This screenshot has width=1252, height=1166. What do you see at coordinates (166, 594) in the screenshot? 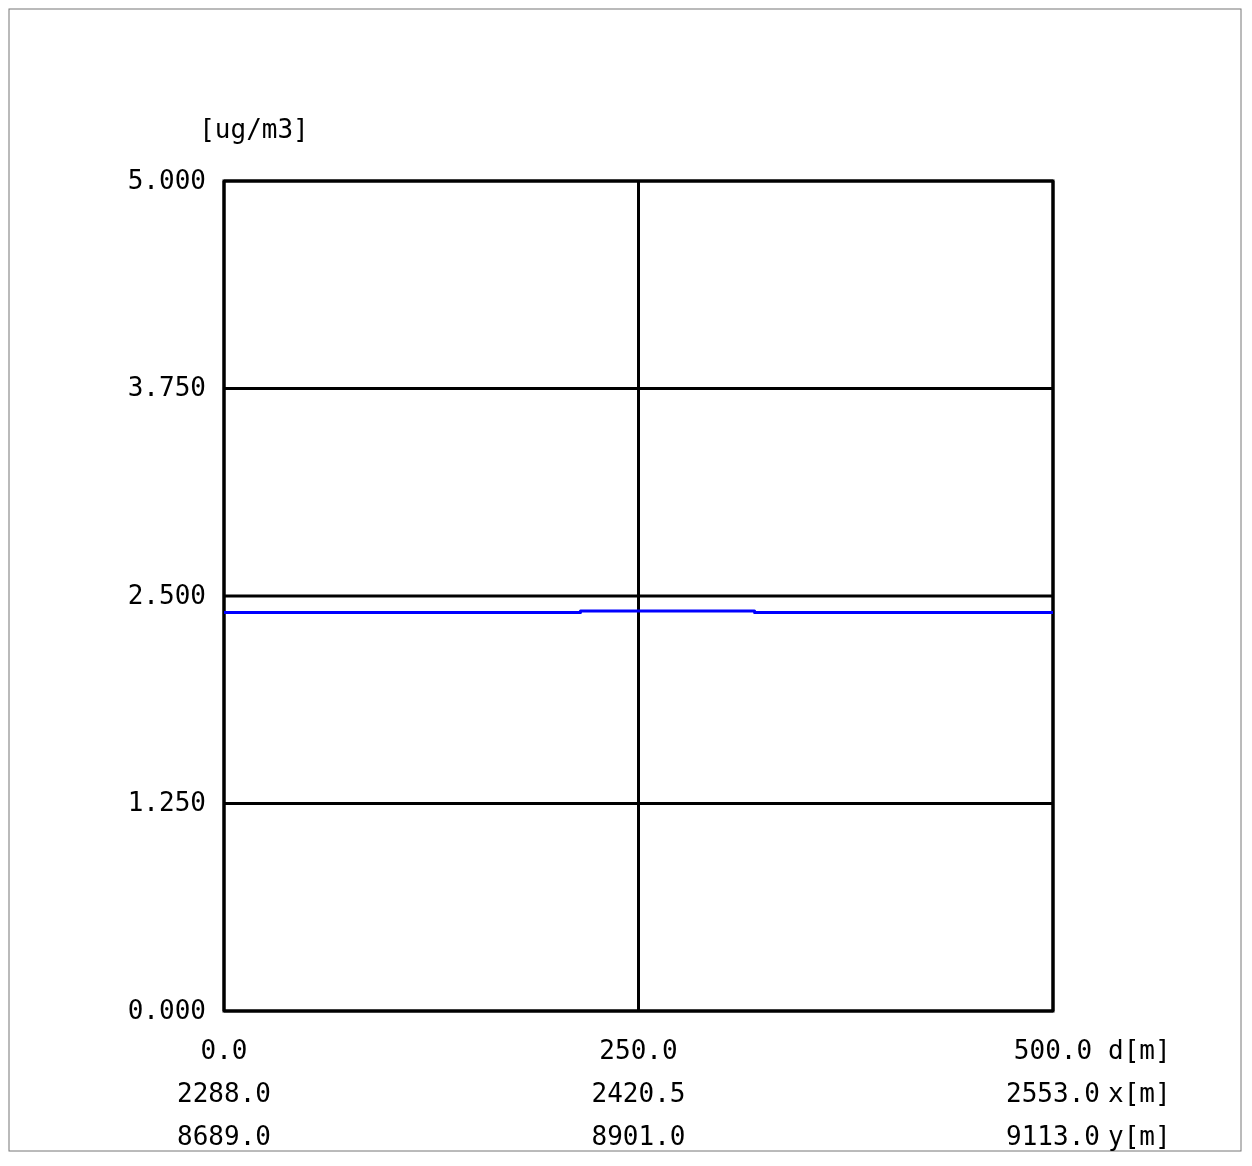
I see `y-tick-label: 2.500` at bounding box center [166, 594].